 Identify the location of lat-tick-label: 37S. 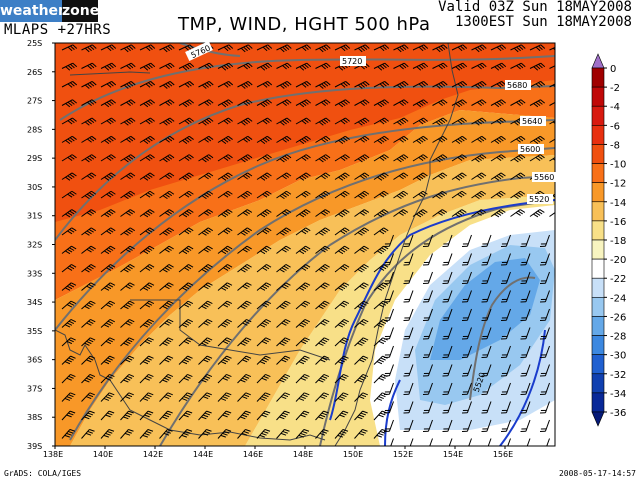
(34, 388).